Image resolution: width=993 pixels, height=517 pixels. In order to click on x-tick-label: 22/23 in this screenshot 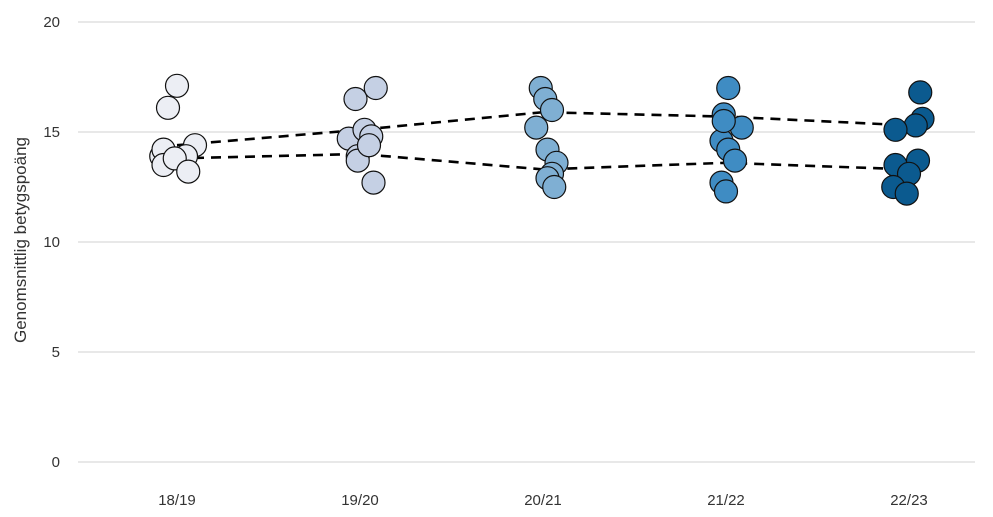, I will do `click(909, 500)`.